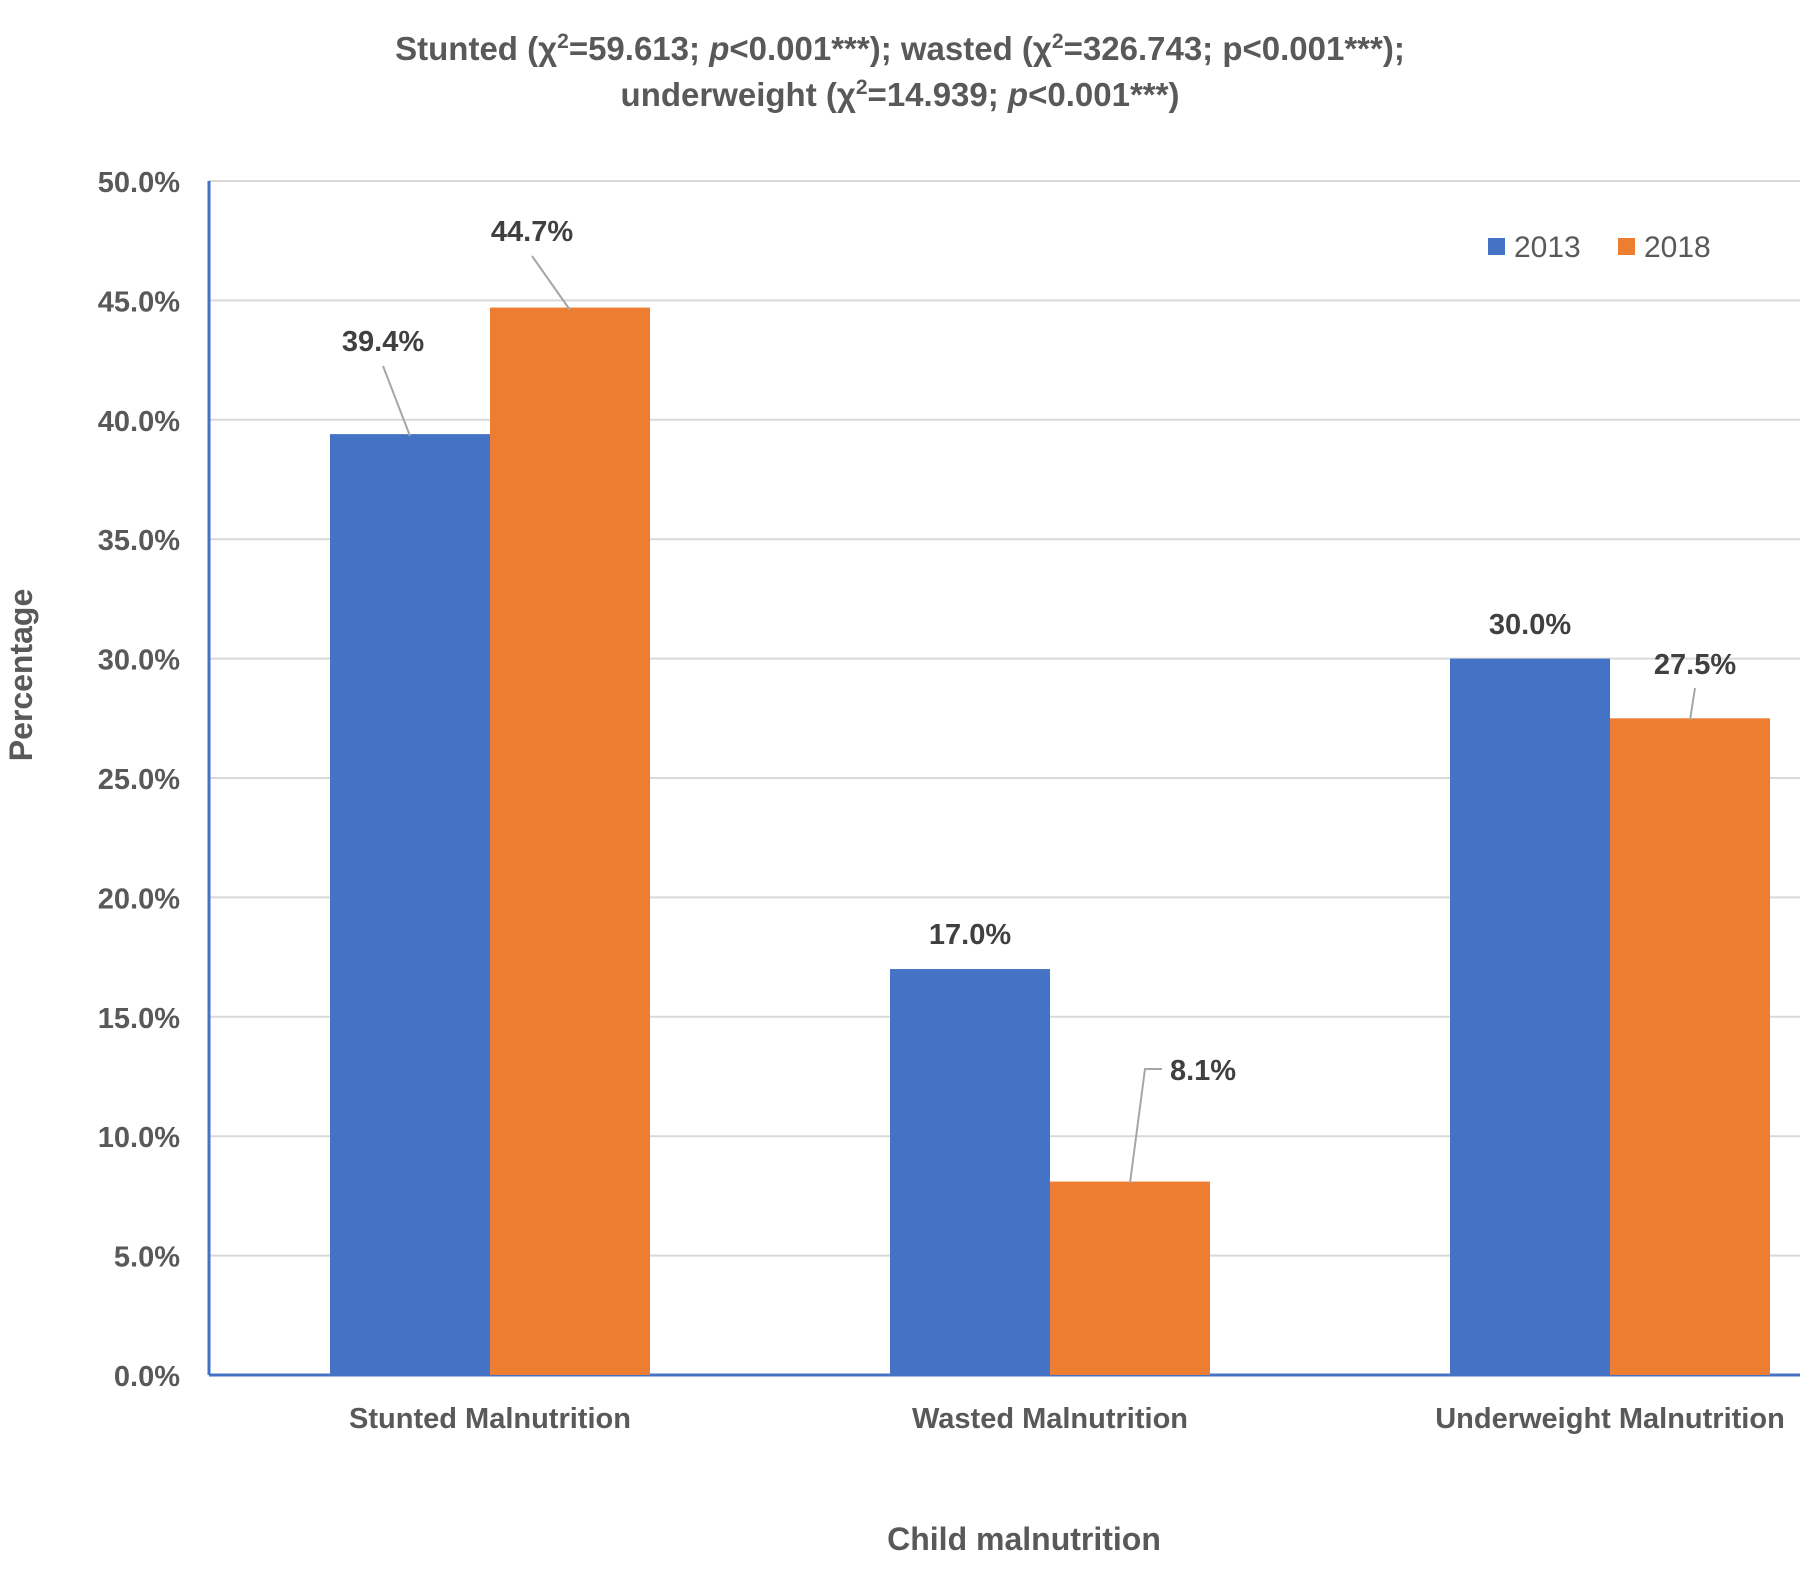 Image resolution: width=1800 pixels, height=1575 pixels. What do you see at coordinates (21, 675) in the screenshot?
I see `y-axis-title: Percentage` at bounding box center [21, 675].